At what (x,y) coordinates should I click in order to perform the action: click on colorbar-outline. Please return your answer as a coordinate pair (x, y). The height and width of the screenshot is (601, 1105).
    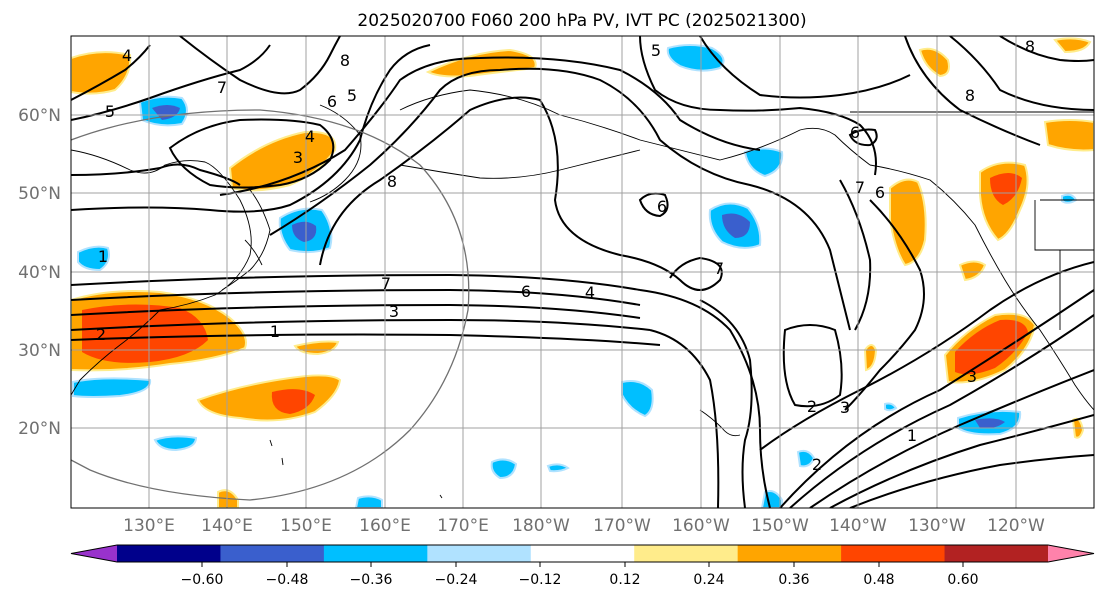
    Looking at the image, I should click on (582, 553).